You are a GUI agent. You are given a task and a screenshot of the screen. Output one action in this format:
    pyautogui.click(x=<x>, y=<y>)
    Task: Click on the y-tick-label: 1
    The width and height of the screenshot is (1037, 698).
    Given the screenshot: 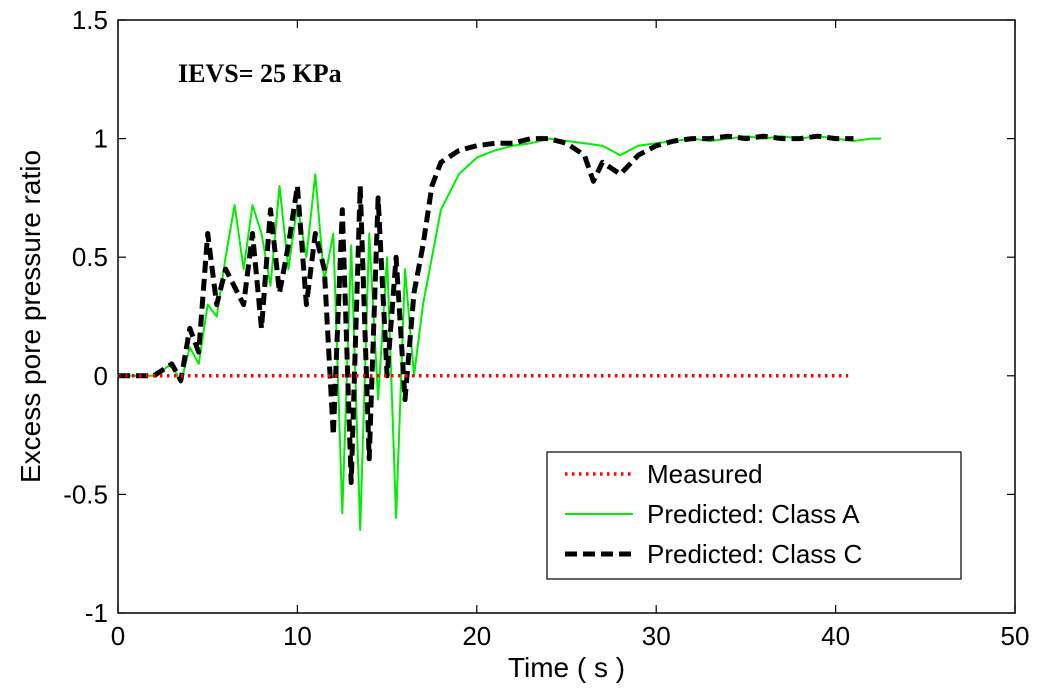 What is the action you would take?
    pyautogui.click(x=101, y=139)
    